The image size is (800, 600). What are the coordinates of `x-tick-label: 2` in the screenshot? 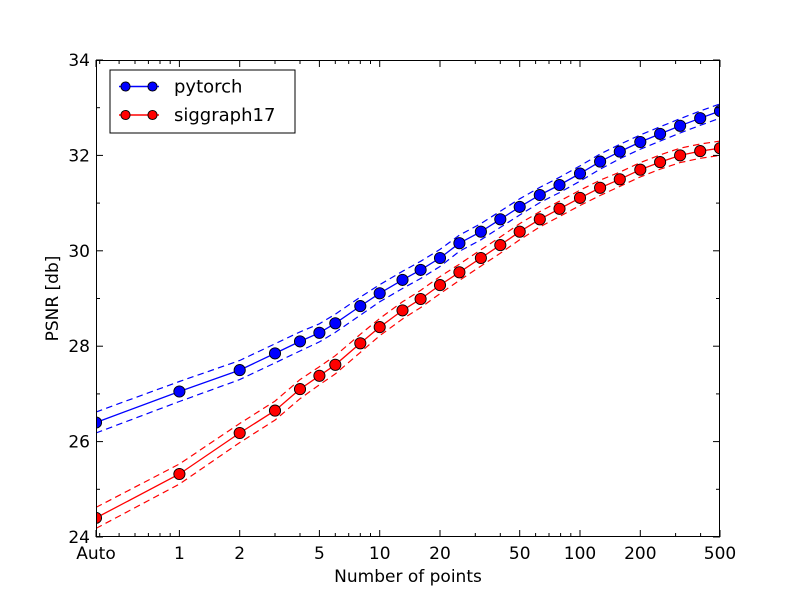 It's located at (239, 554).